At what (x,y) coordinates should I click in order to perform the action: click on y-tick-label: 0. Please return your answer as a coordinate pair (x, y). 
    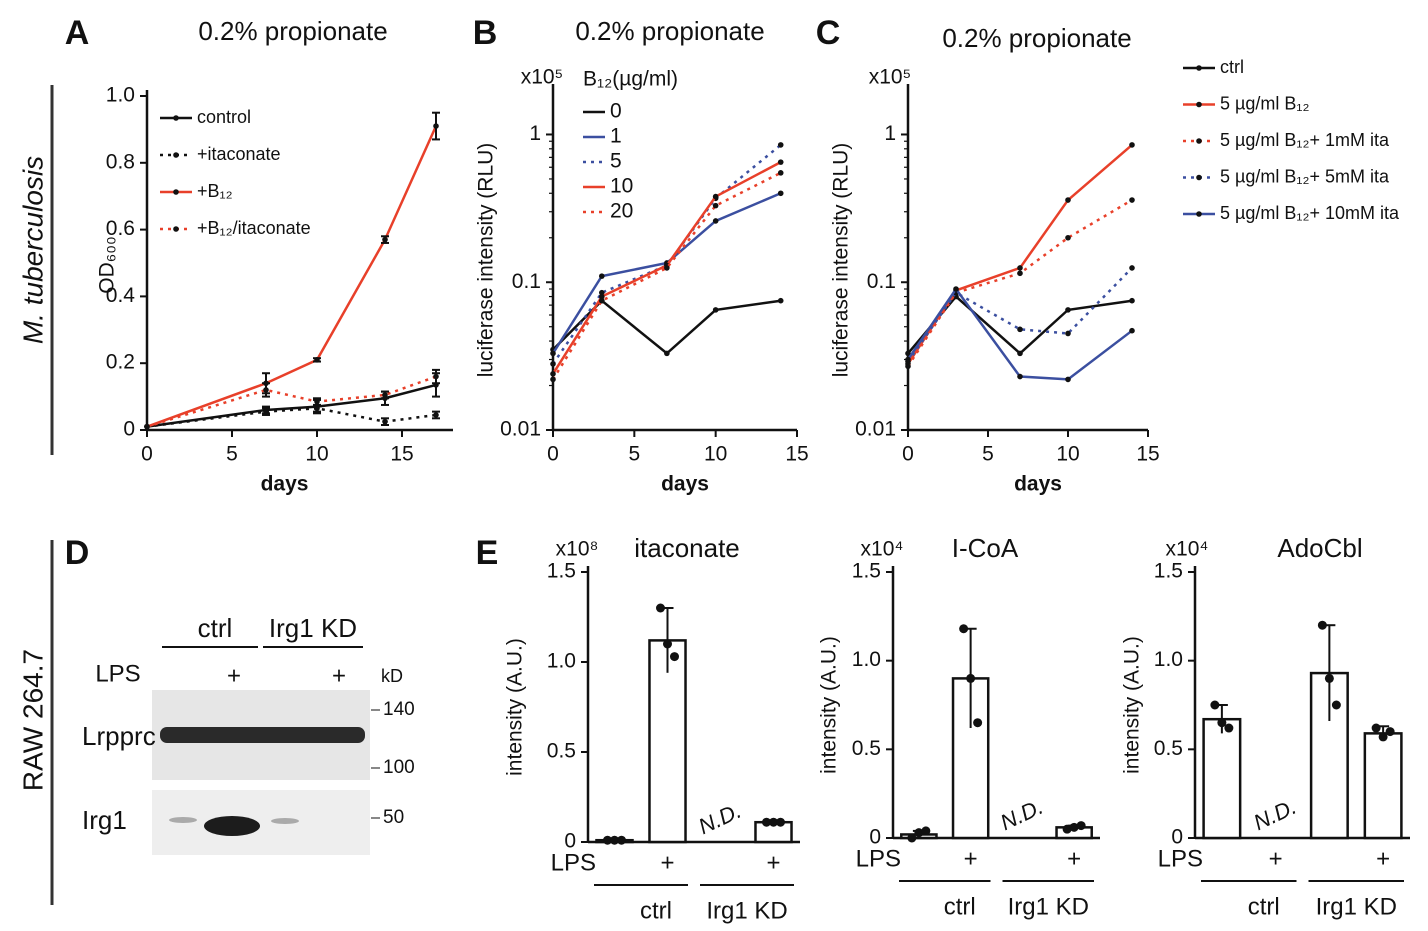
    Looking at the image, I should click on (570, 841).